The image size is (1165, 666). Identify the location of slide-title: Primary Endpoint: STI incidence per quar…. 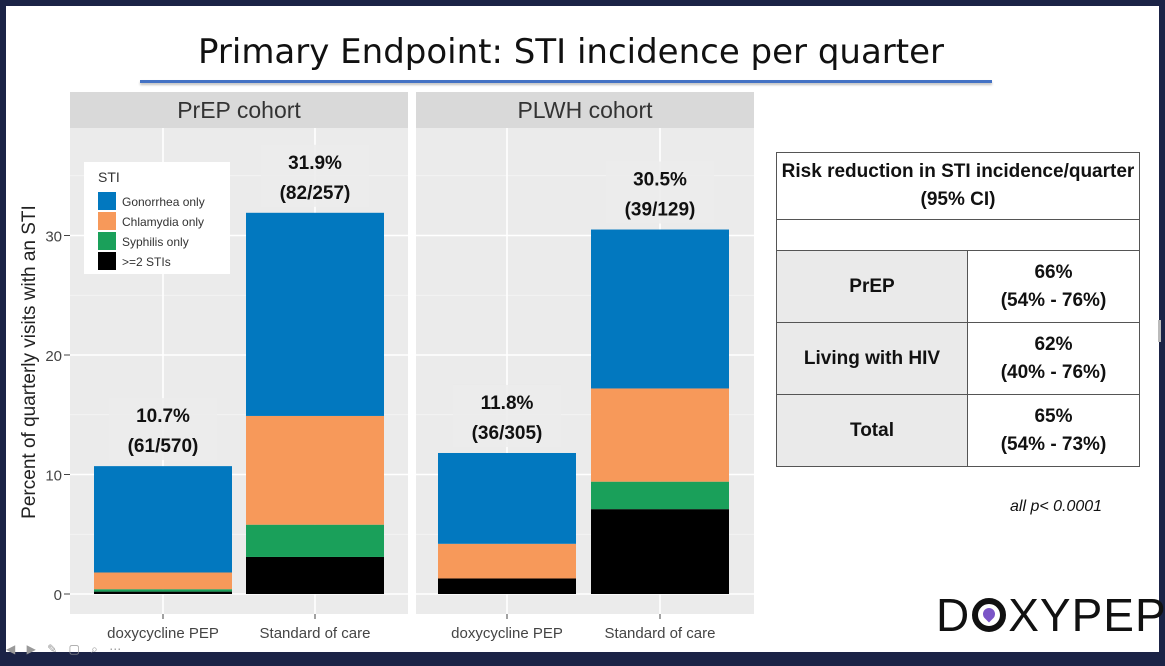
(571, 52).